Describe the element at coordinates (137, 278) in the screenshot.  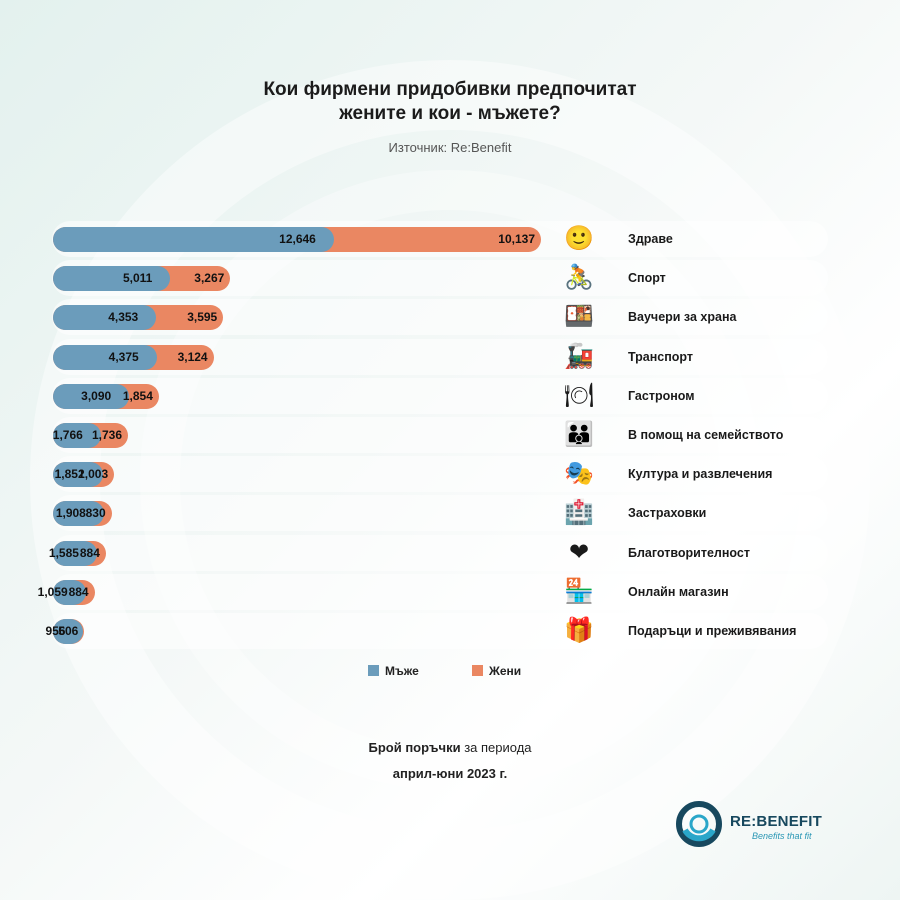
I see `value-label-men: 5,011` at that location.